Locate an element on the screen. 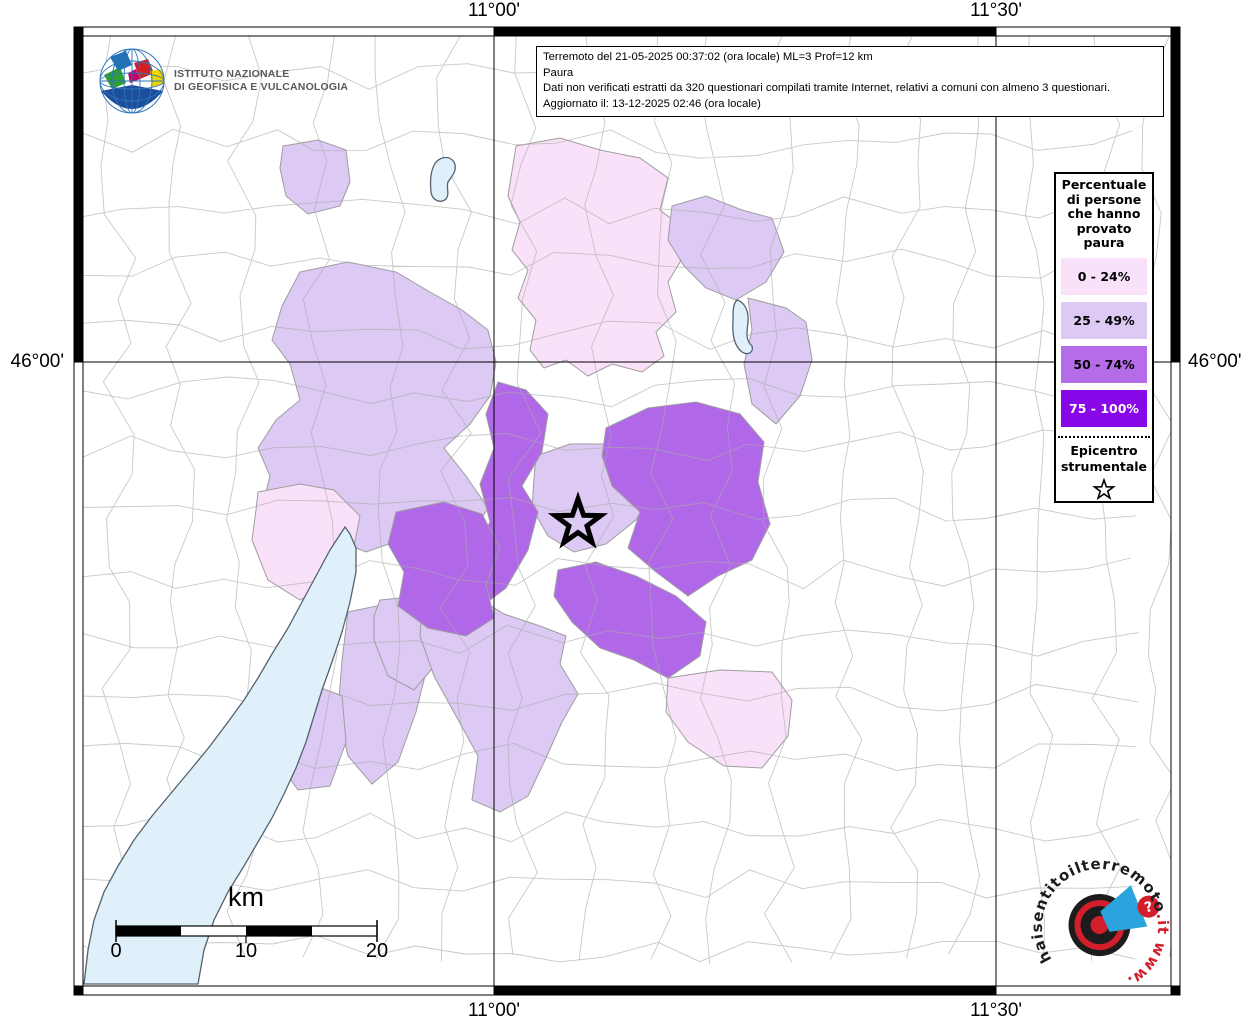 The height and width of the screenshot is (1024, 1255). logo-question-mark: ? is located at coordinates (1149, 907).